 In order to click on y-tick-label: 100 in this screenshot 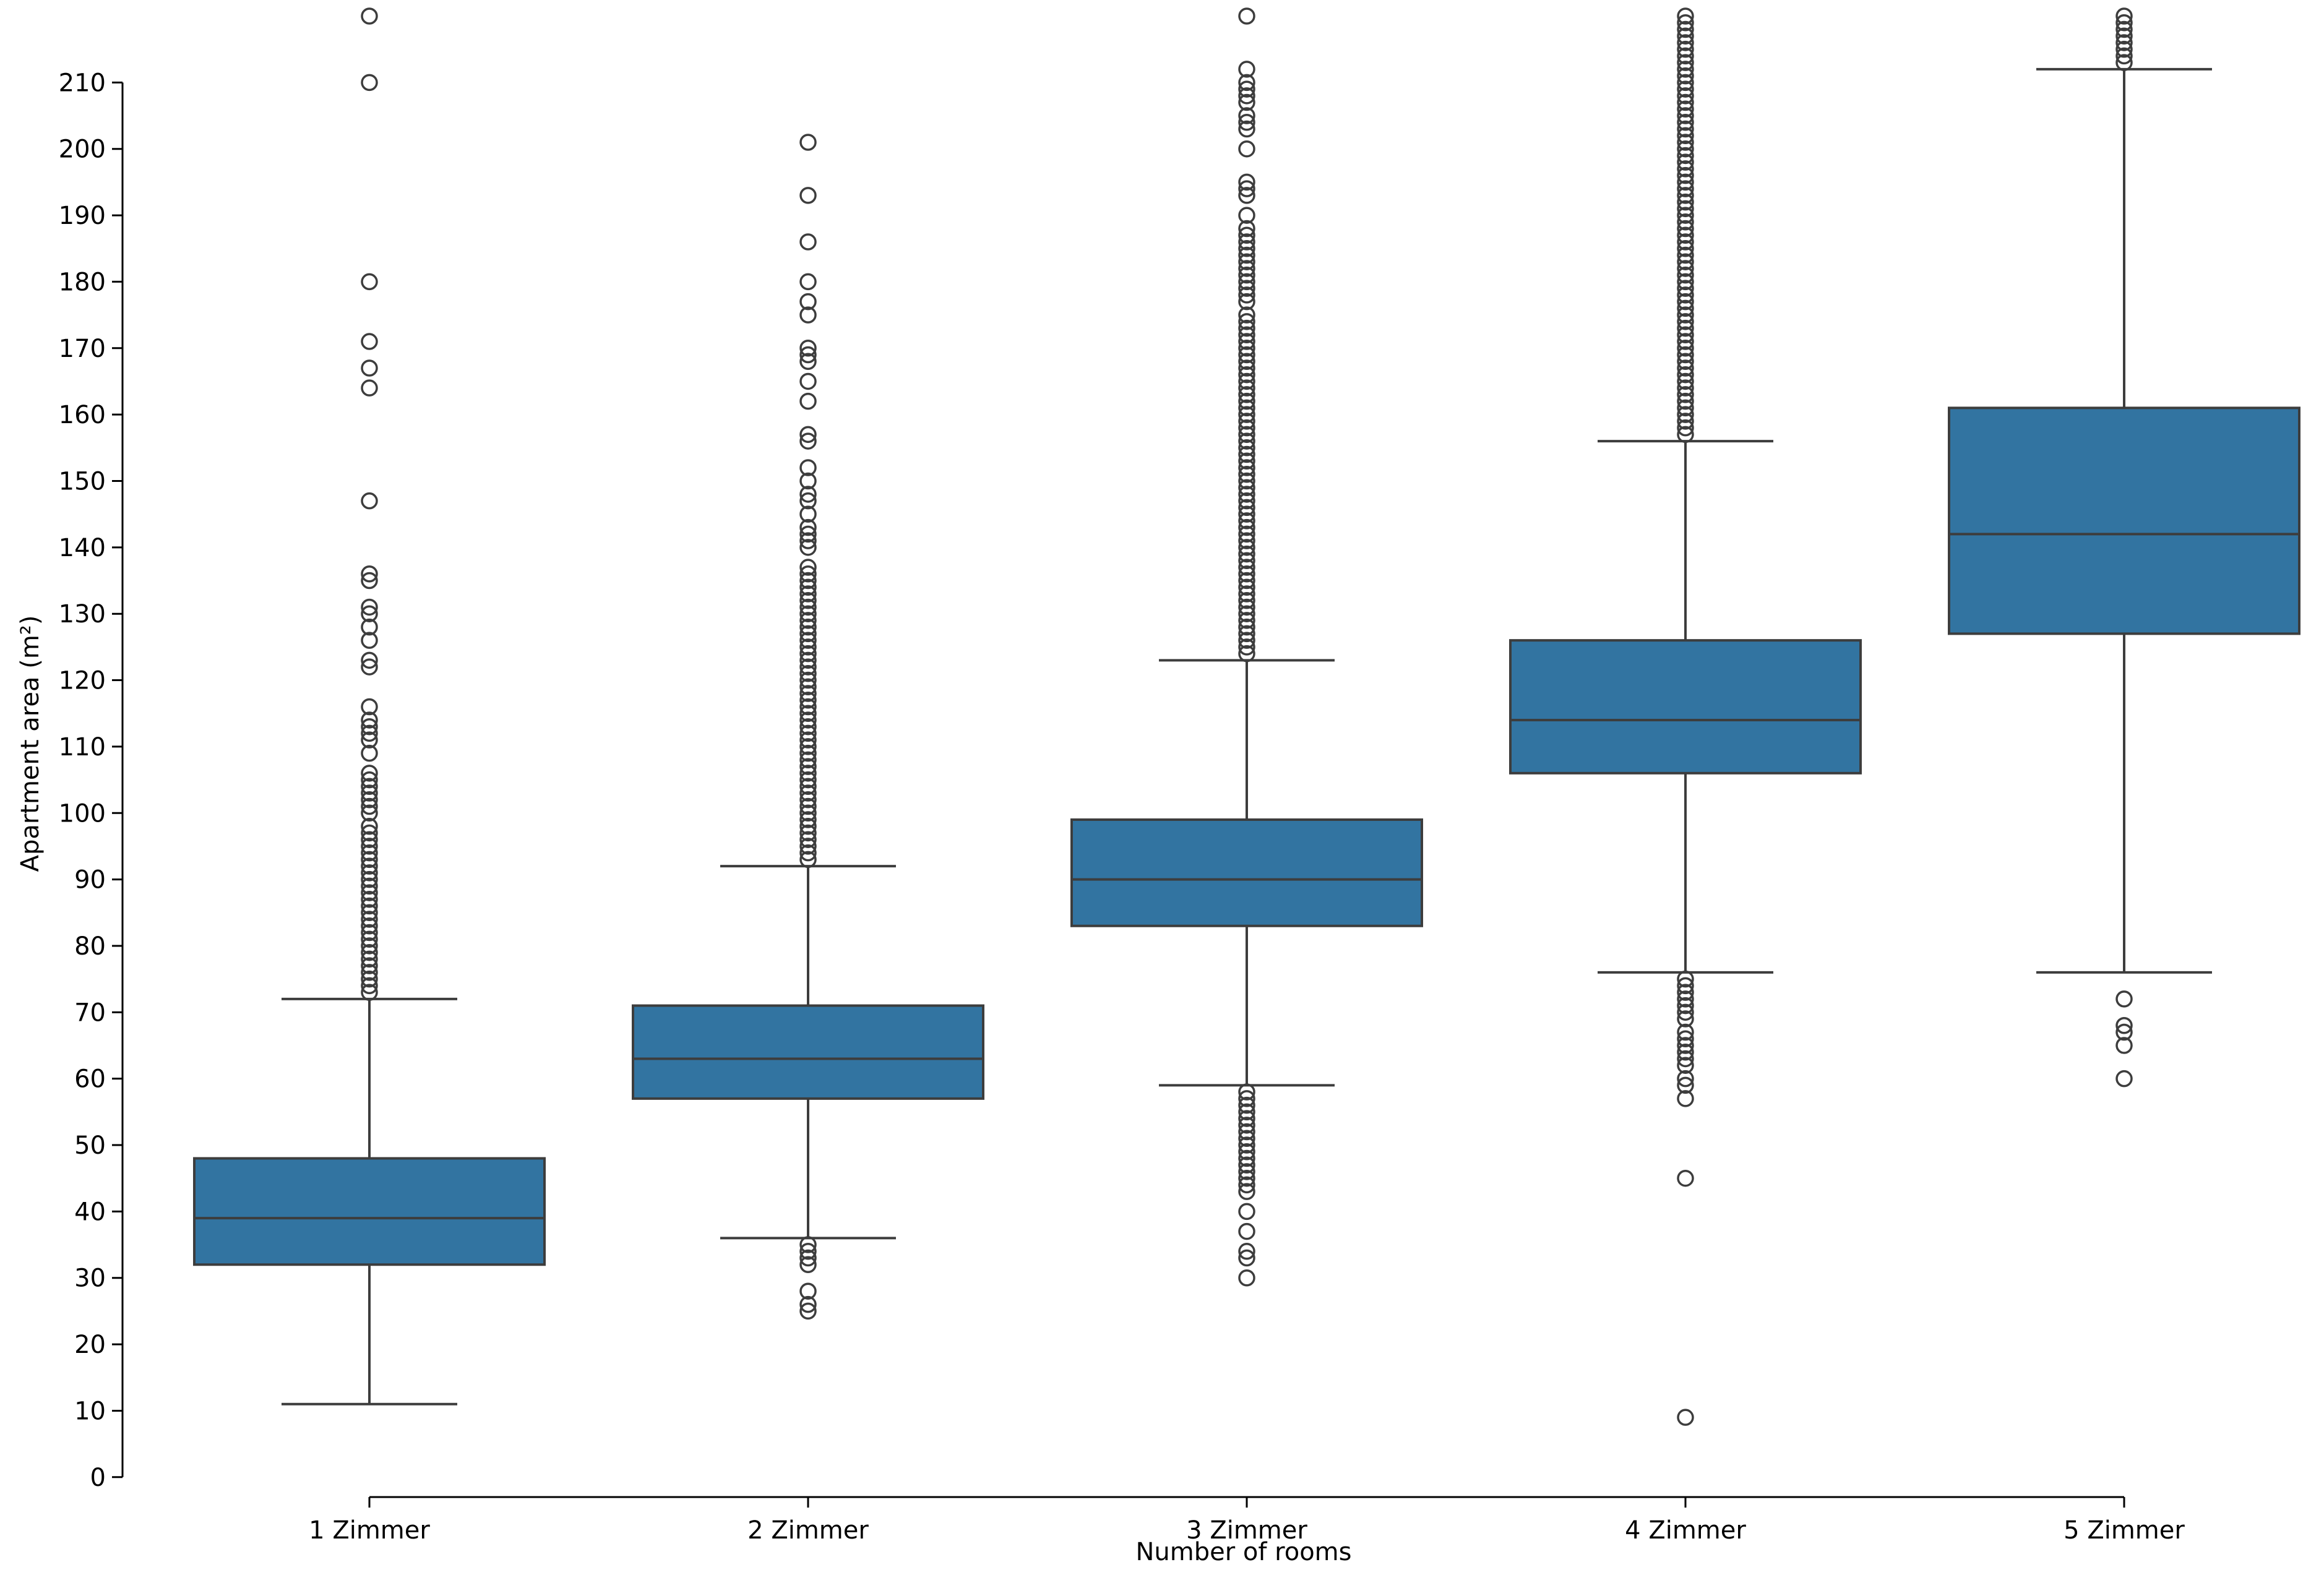, I will do `click(82, 813)`.